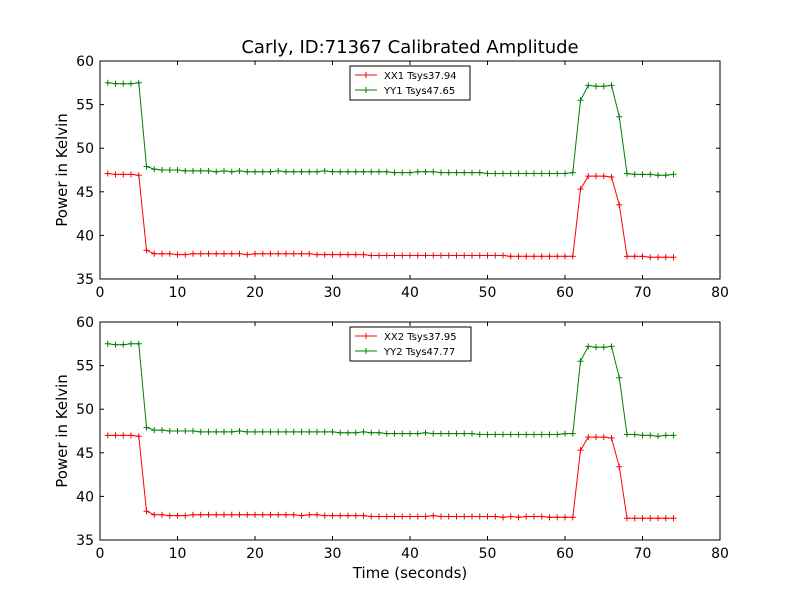 The width and height of the screenshot is (800, 600). Describe the element at coordinates (488, 554) in the screenshot. I see `x-tick-label: 50` at that location.